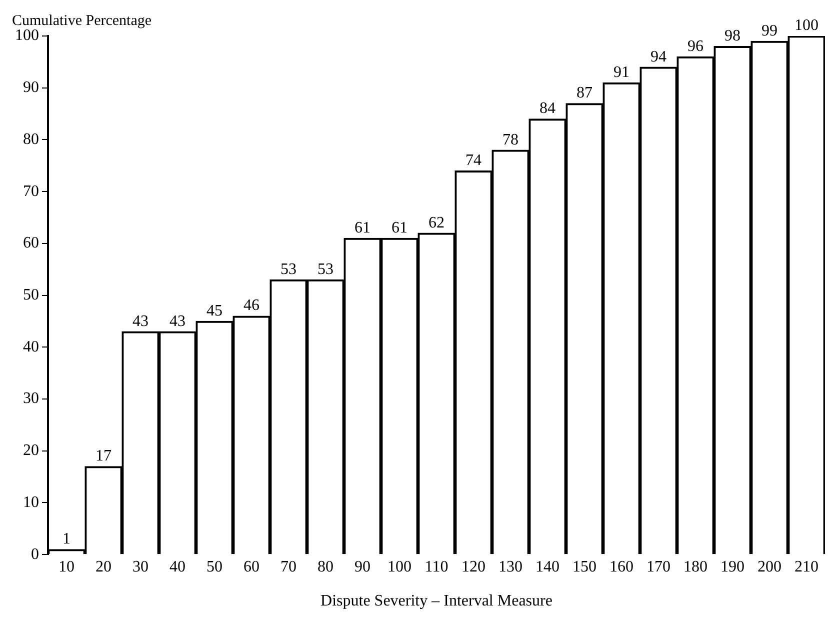 This screenshot has height=623, width=837. Describe the element at coordinates (770, 31) in the screenshot. I see `data-label: 99` at that location.